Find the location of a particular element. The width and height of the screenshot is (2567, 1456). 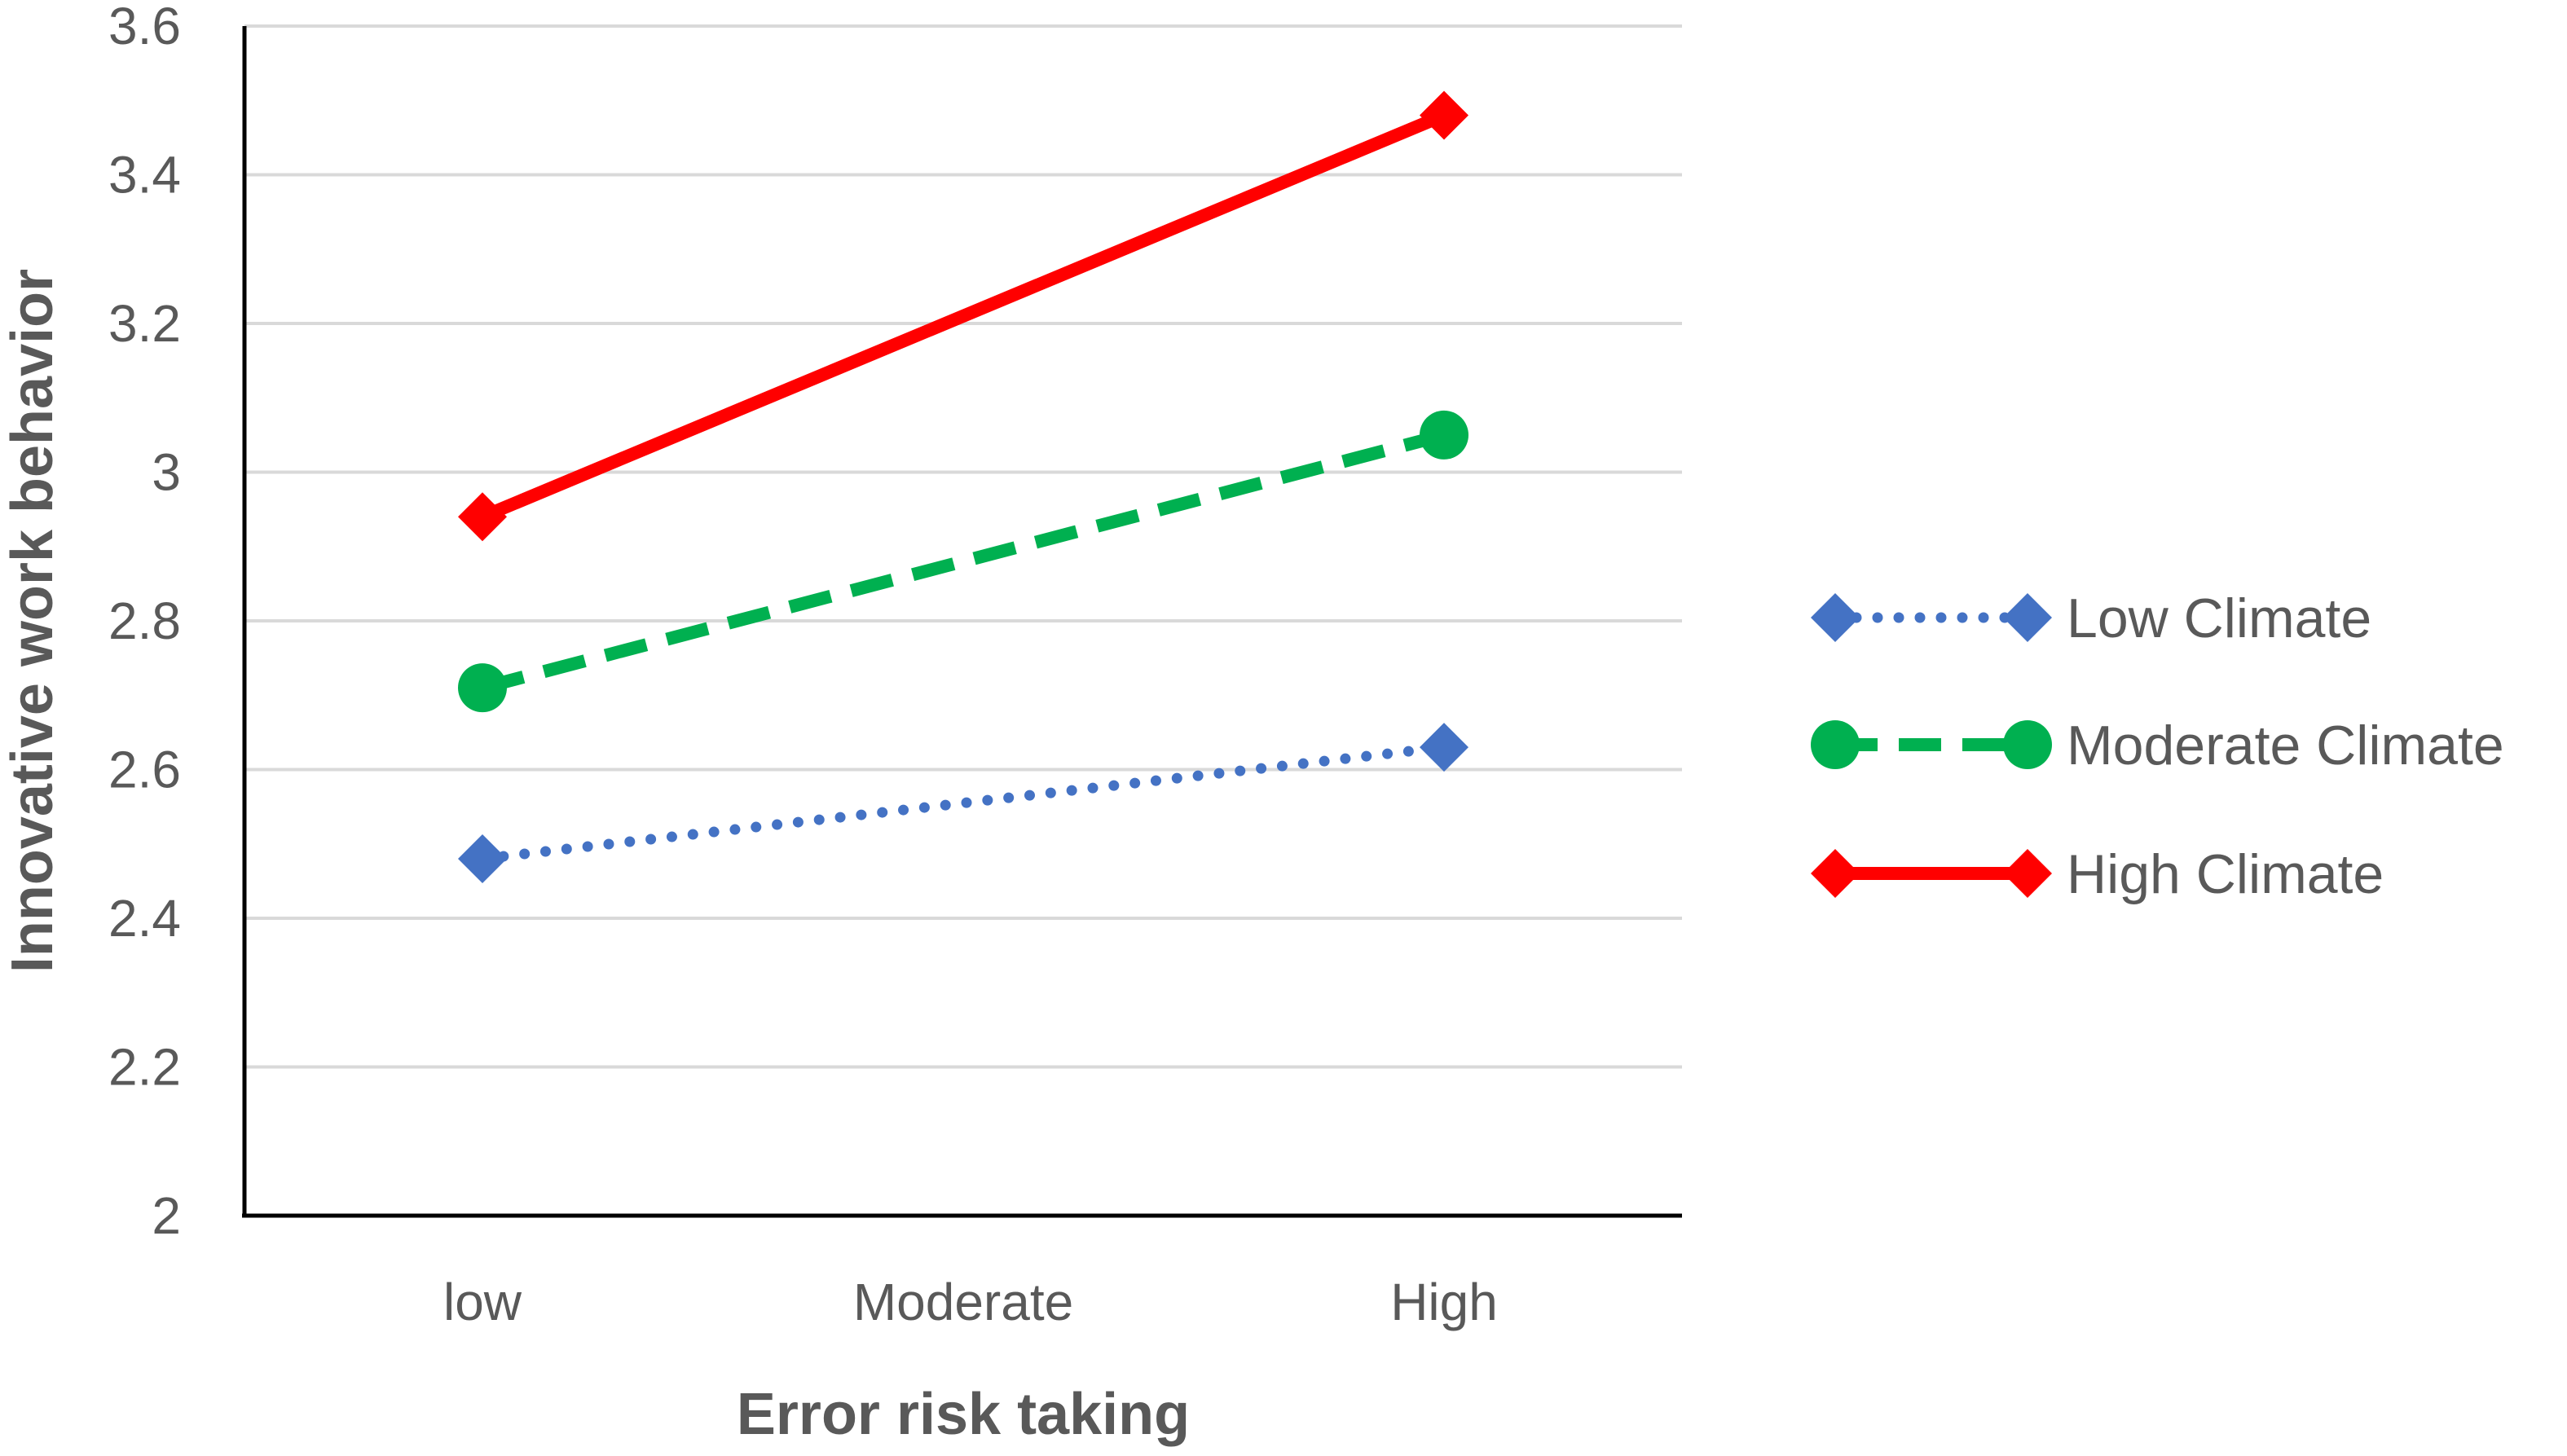

y-tick-label: 2.8 is located at coordinates (145, 621).